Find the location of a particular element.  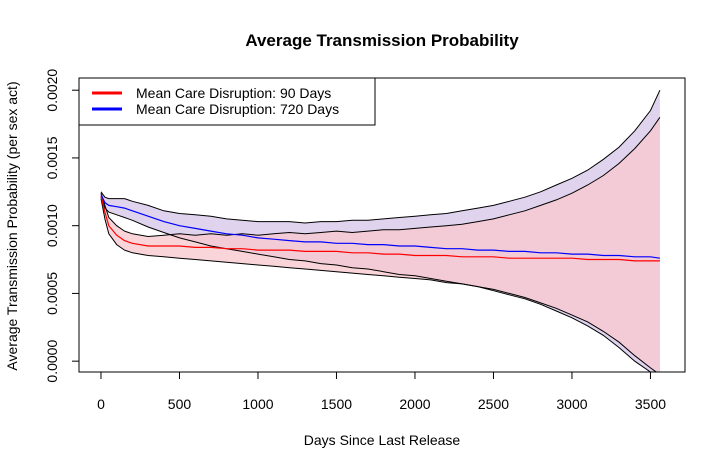

x-tick-label: 3500 is located at coordinates (650, 404).